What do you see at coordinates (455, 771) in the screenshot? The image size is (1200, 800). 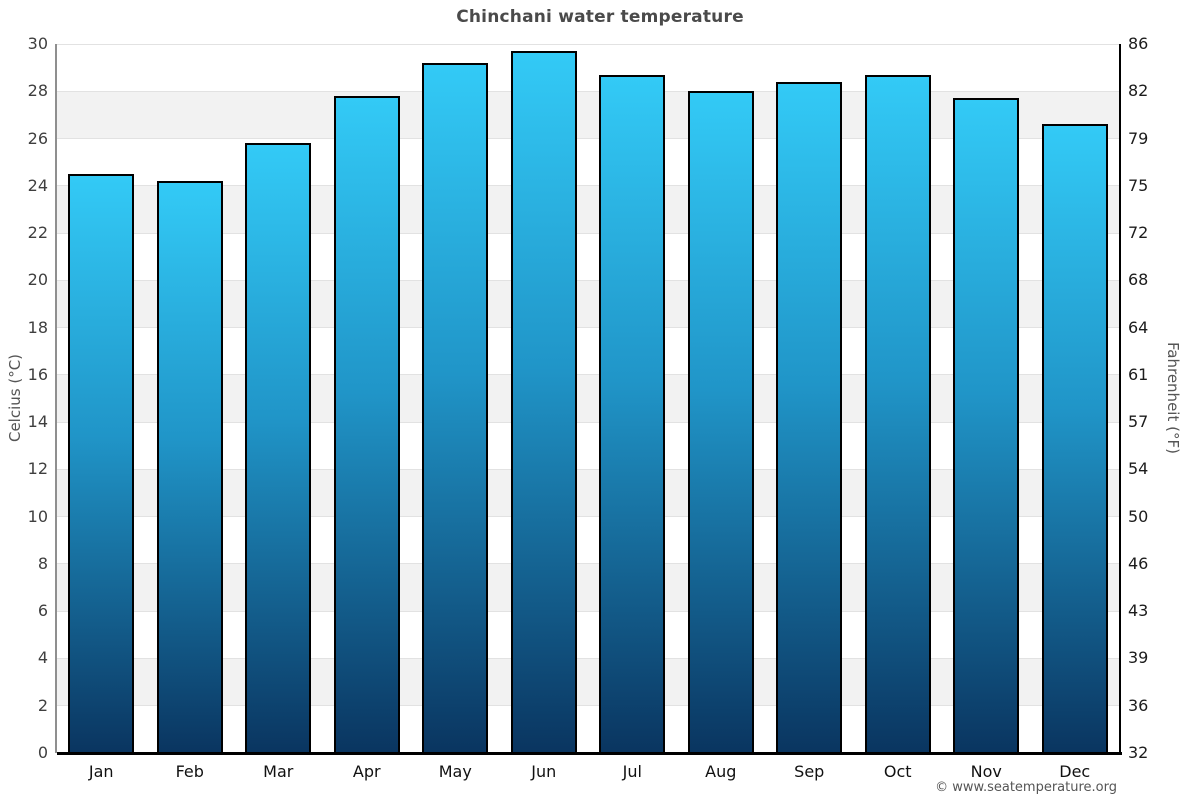 I see `x-axis-label-may: May` at bounding box center [455, 771].